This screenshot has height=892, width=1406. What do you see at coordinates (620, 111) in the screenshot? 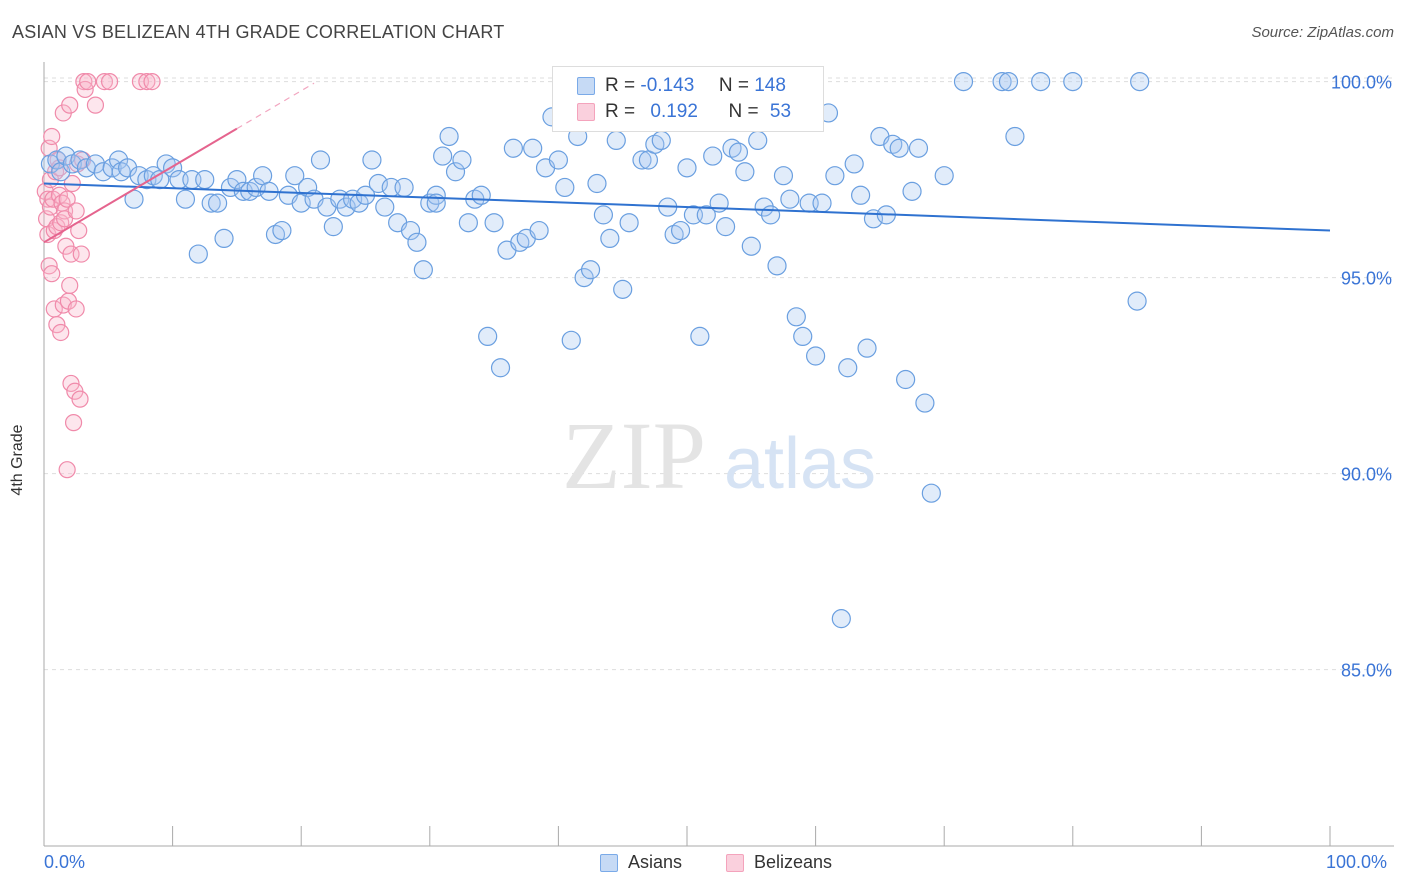
I see `legend-r-label: R =` at bounding box center [620, 111].